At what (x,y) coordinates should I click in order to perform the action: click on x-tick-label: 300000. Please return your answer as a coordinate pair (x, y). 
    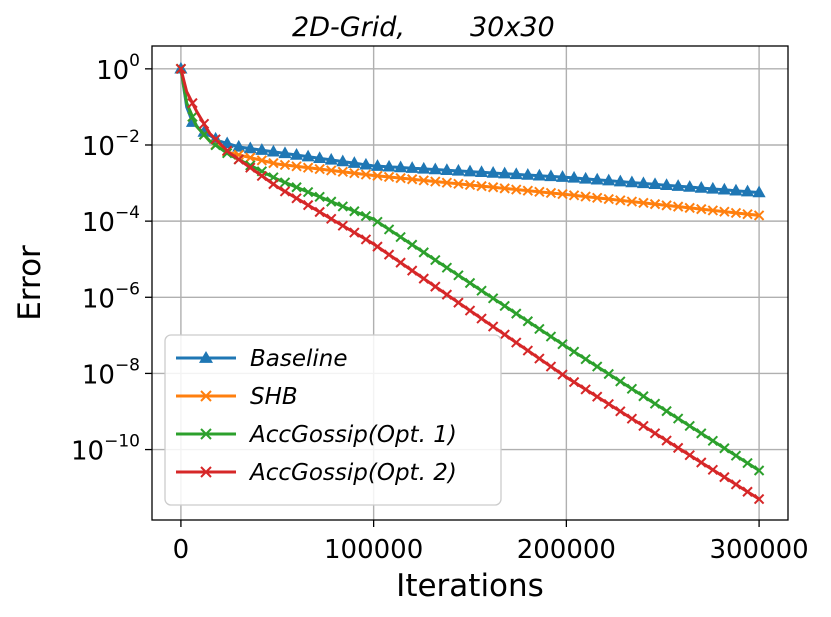
    Looking at the image, I should click on (758, 550).